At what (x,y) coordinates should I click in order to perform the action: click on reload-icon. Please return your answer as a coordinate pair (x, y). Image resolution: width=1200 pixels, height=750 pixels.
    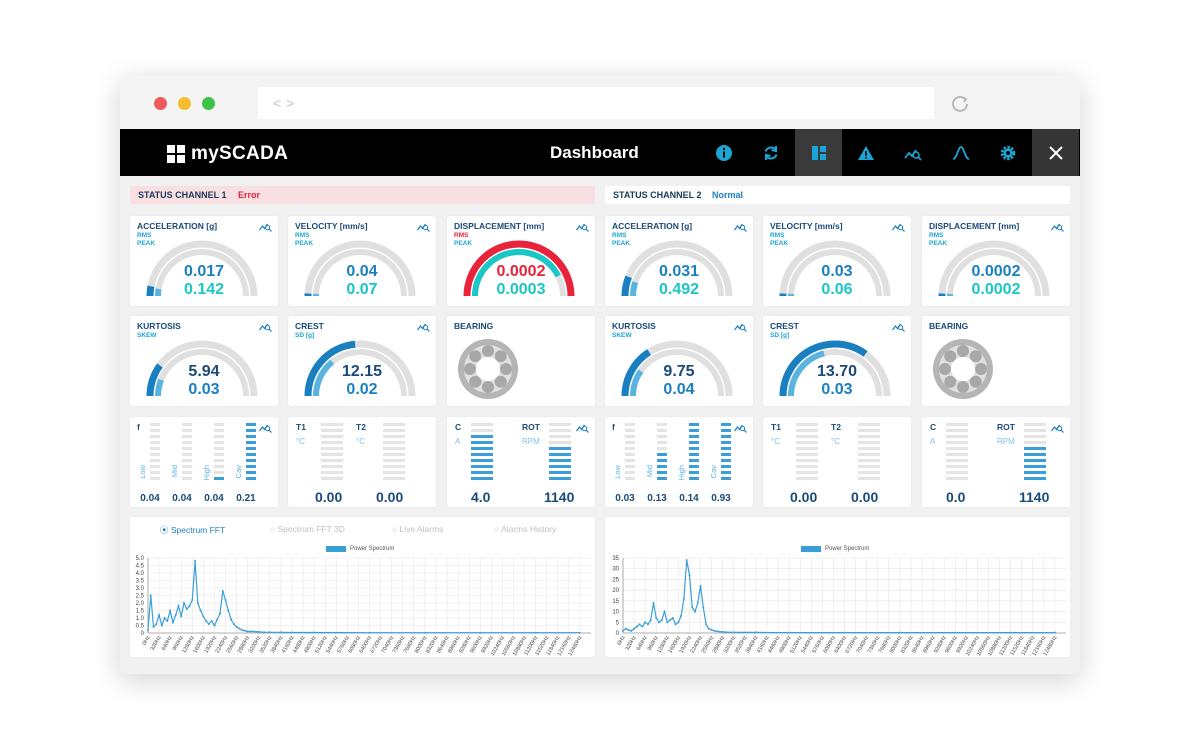
    Looking at the image, I should click on (960, 103).